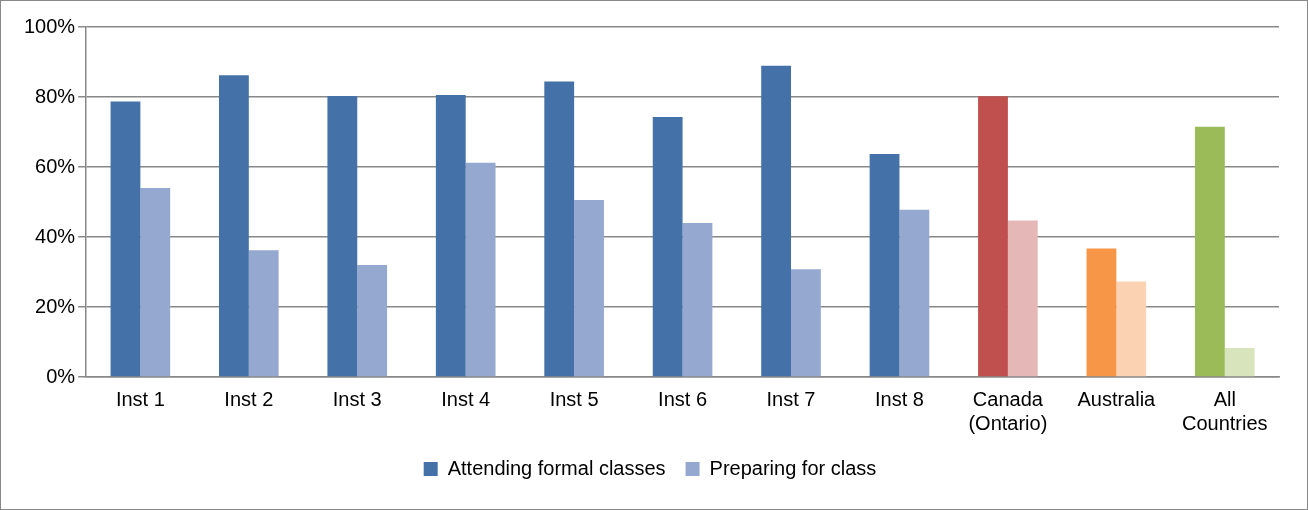  Describe the element at coordinates (791, 398) in the screenshot. I see `x-tick-label: Inst 7` at that location.